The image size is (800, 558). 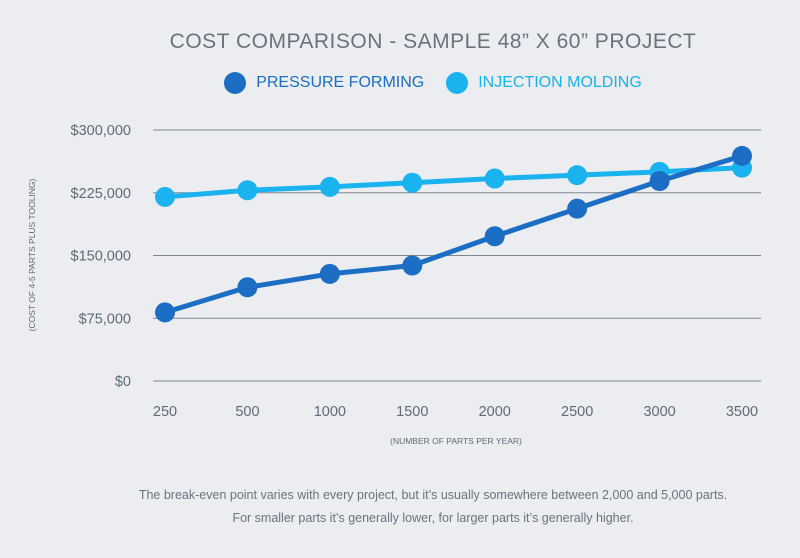 I want to click on x-tick-label: 1500, so click(x=412, y=412).